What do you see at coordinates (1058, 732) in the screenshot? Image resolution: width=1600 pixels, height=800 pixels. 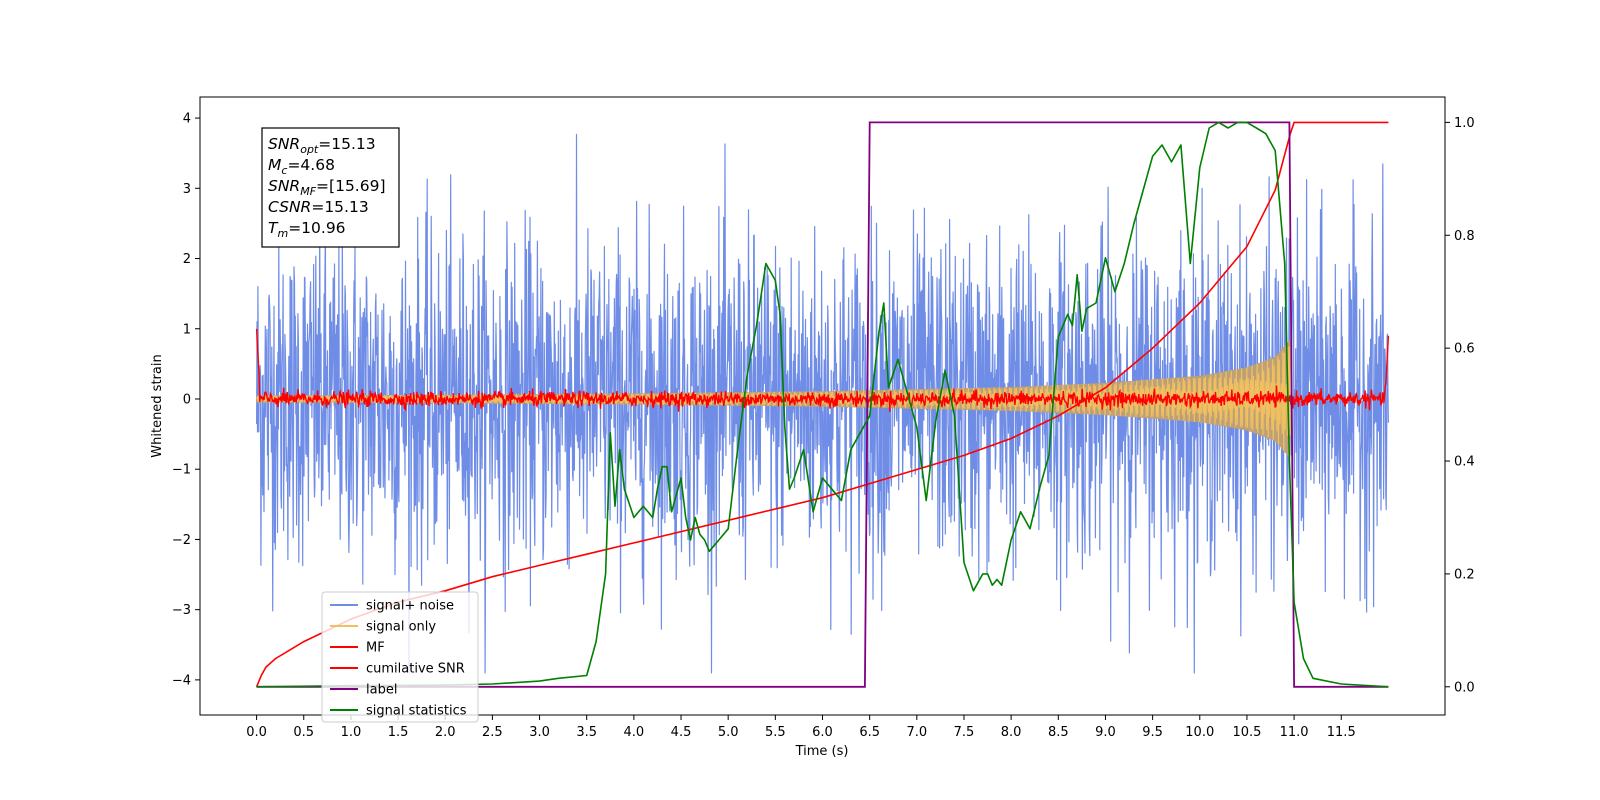 I see `x-tick-label: 8.5` at bounding box center [1058, 732].